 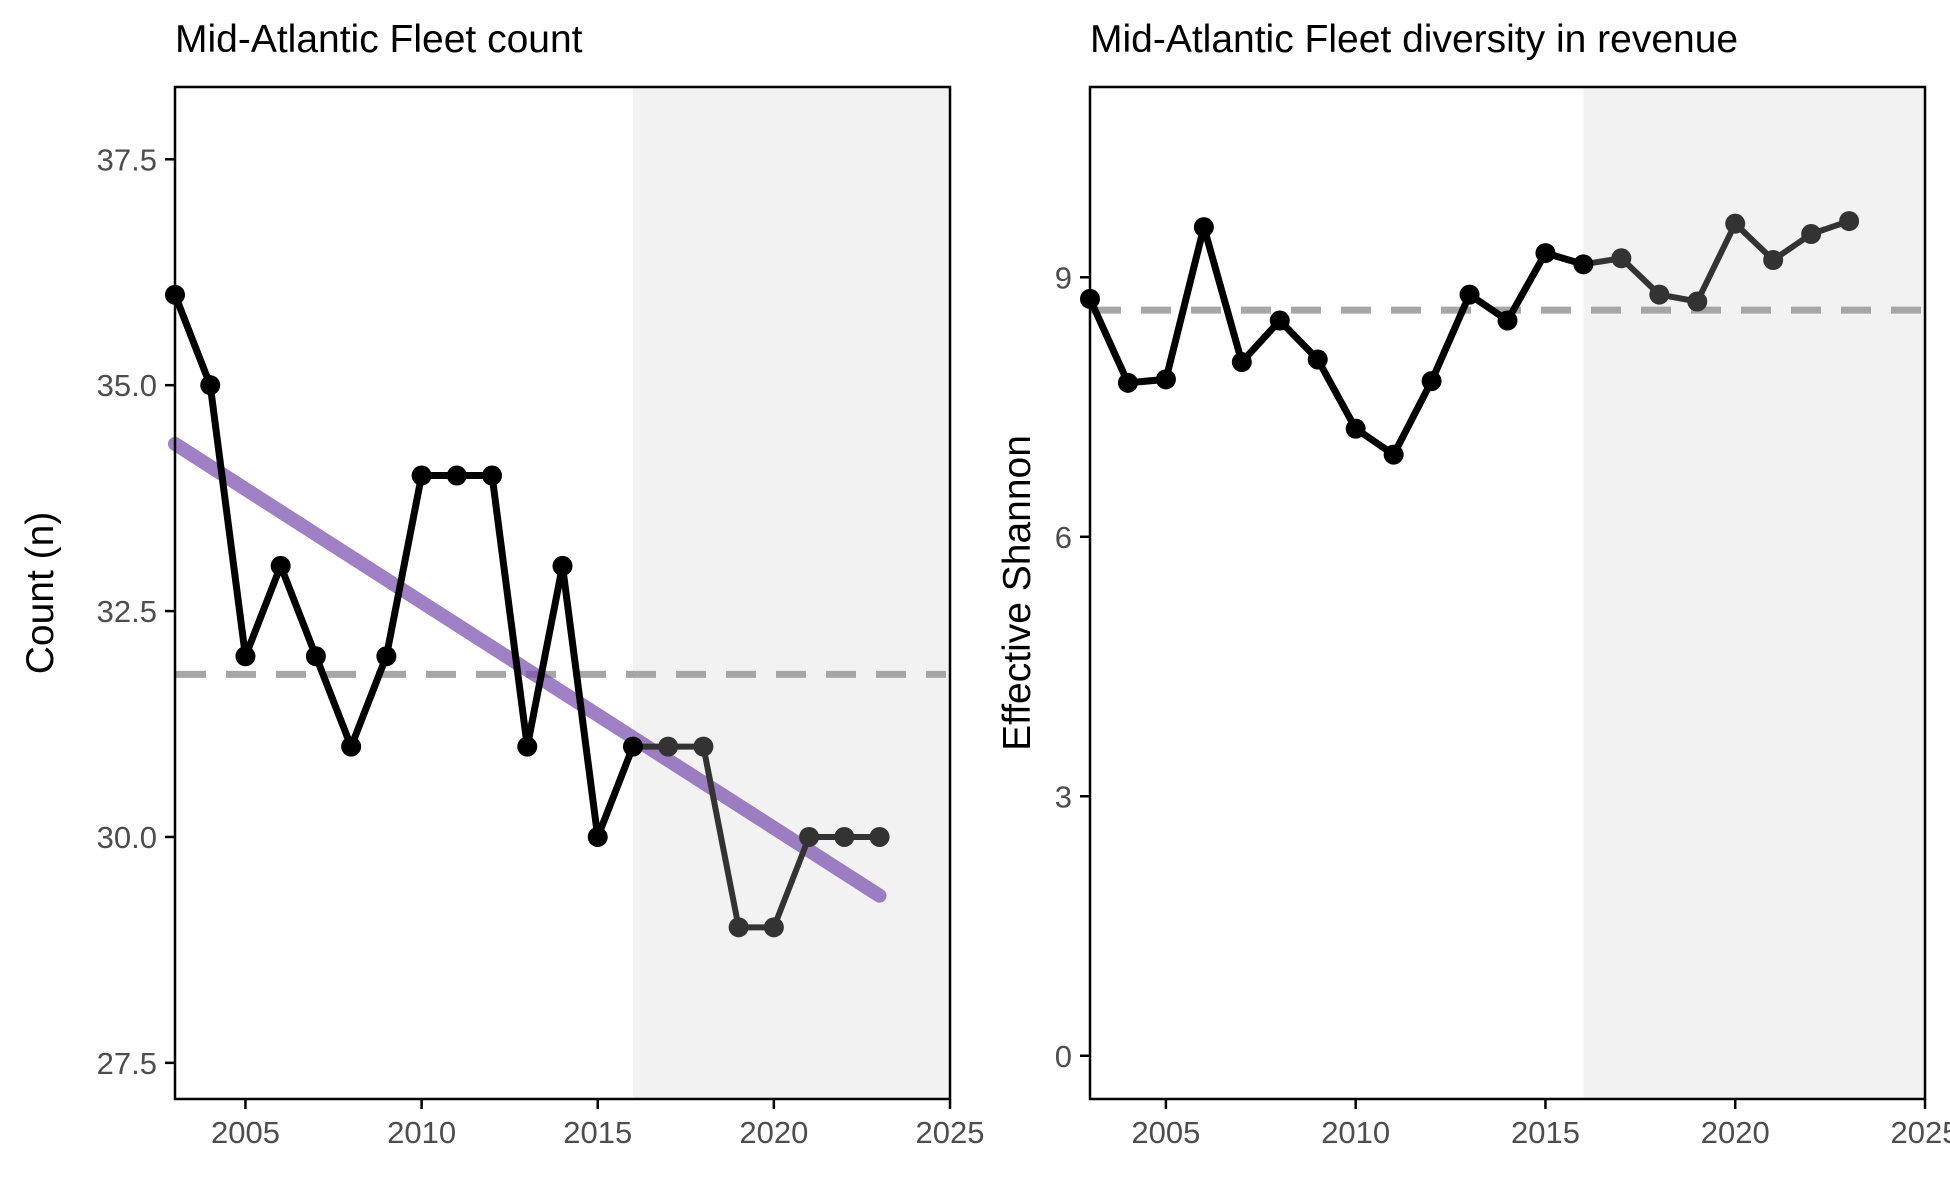 I want to click on trend-line, so click(x=527, y=669).